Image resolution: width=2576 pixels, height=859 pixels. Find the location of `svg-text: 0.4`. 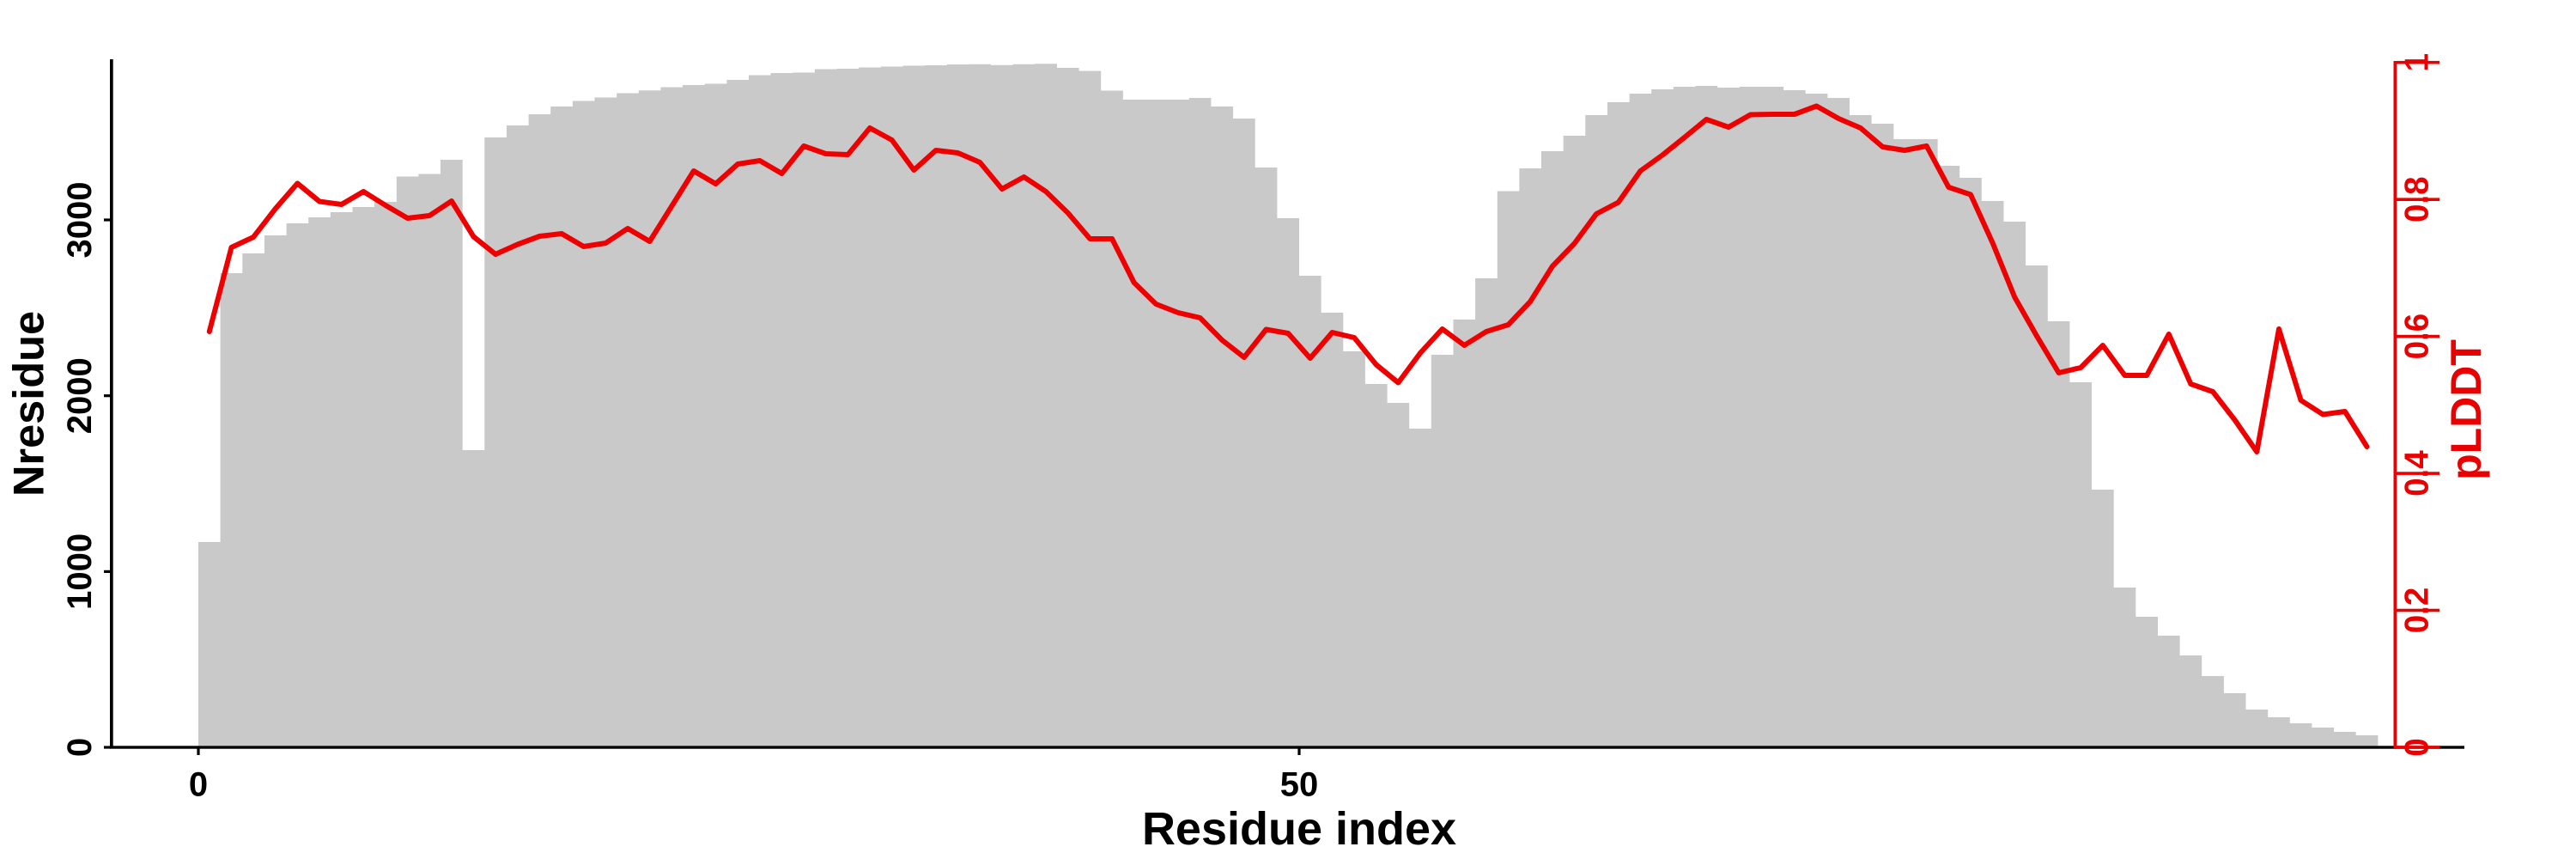

svg-text: 0.4 is located at coordinates (2418, 473).